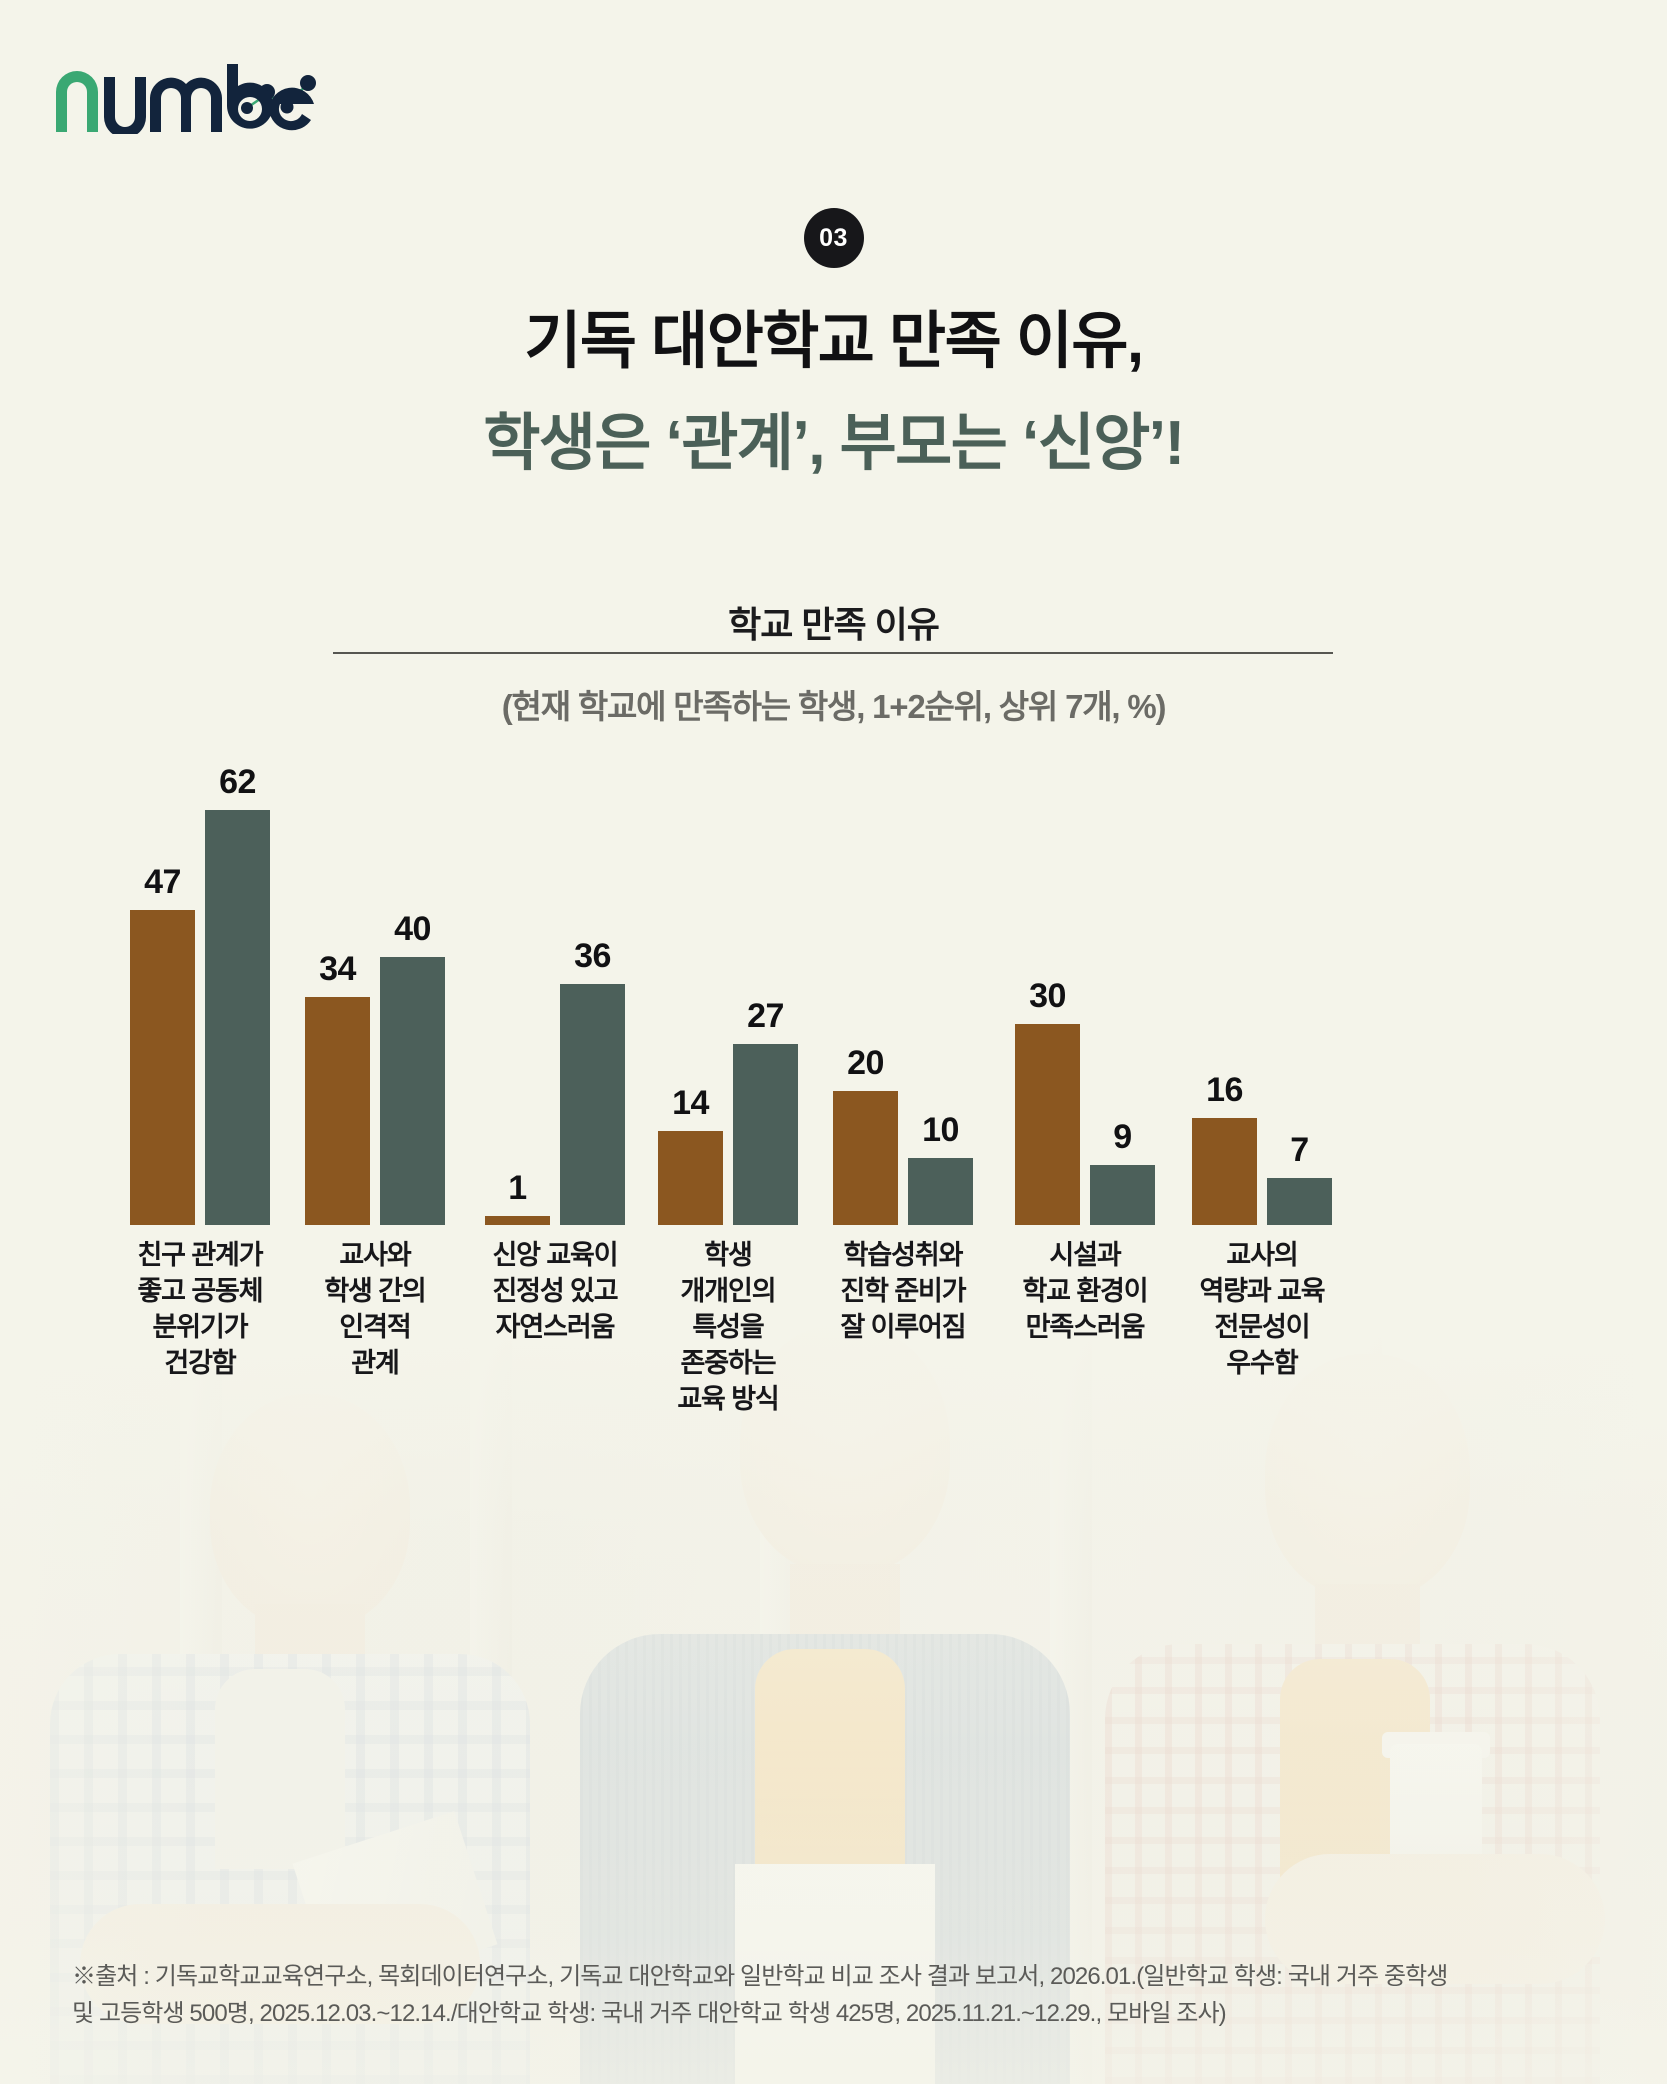  What do you see at coordinates (834, 341) in the screenshot?
I see `page-title-line1: 기독 대안학교 만족 이유,` at bounding box center [834, 341].